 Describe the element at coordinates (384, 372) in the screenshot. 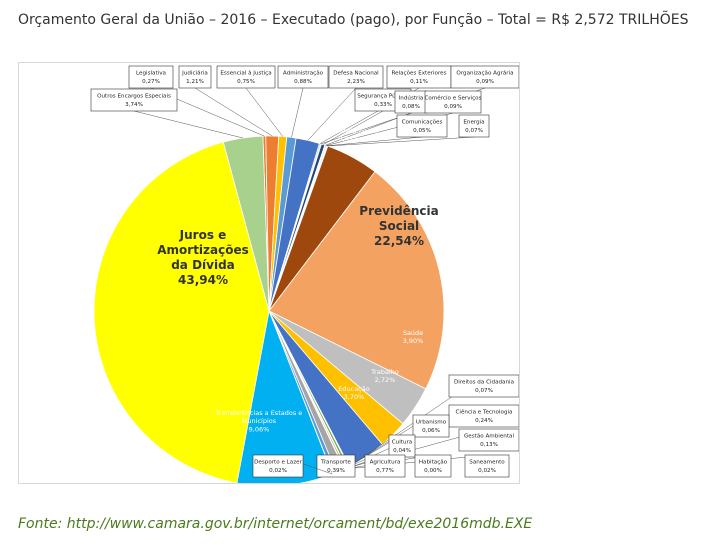

I see `pie-label-trabalho: Trabalho` at that location.